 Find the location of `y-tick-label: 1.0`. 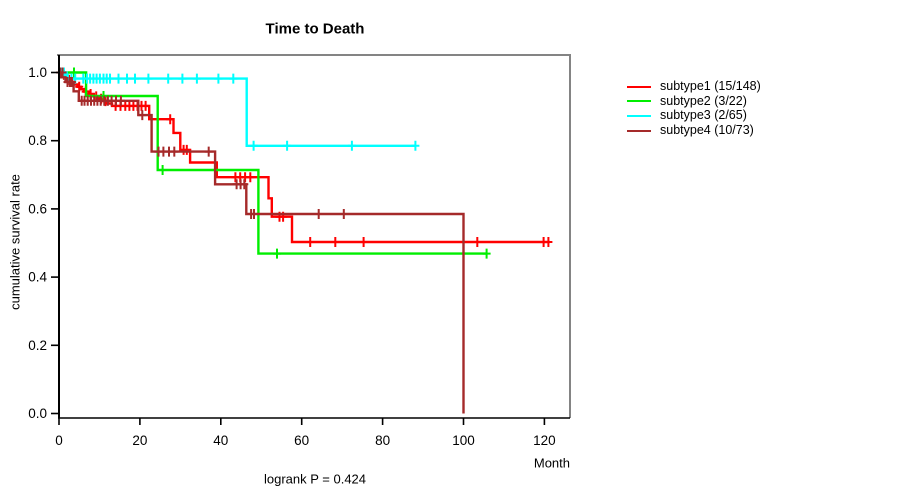

y-tick-label: 1.0 is located at coordinates (37, 72).